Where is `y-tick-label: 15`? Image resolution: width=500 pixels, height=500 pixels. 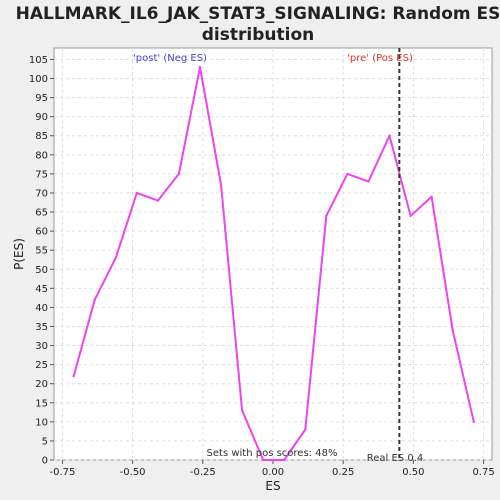 y-tick-label: 15 is located at coordinates (41, 403).